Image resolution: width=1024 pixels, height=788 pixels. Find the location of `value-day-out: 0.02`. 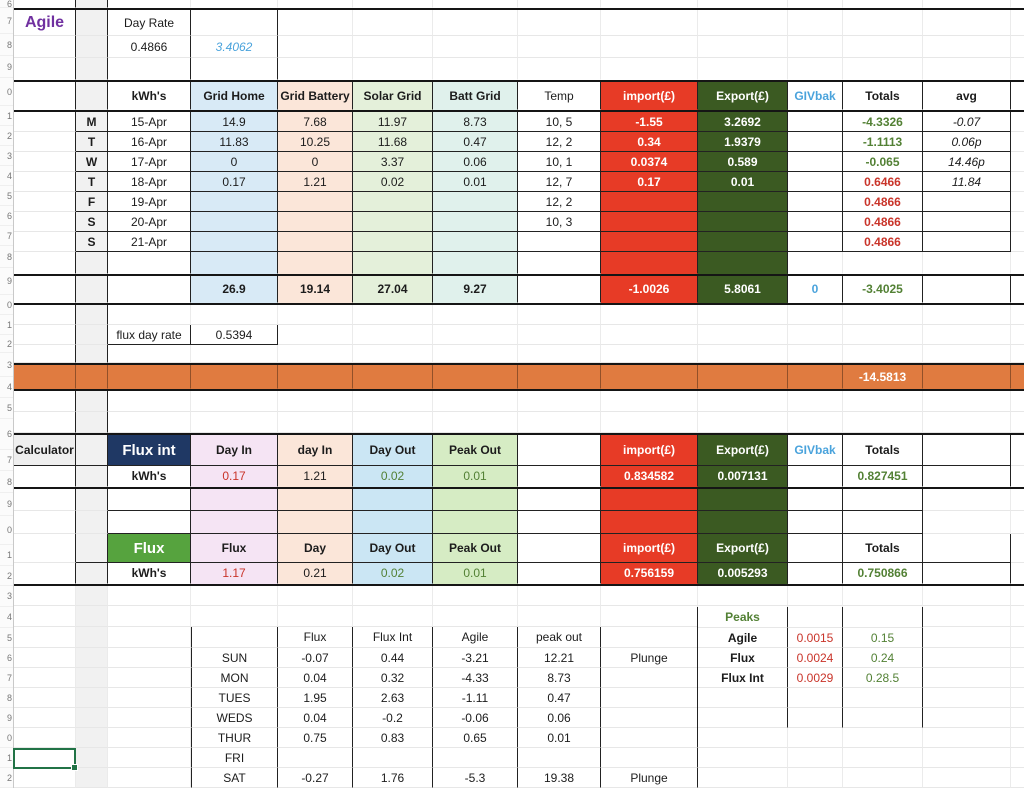

value-day-out: 0.02 is located at coordinates (393, 476).